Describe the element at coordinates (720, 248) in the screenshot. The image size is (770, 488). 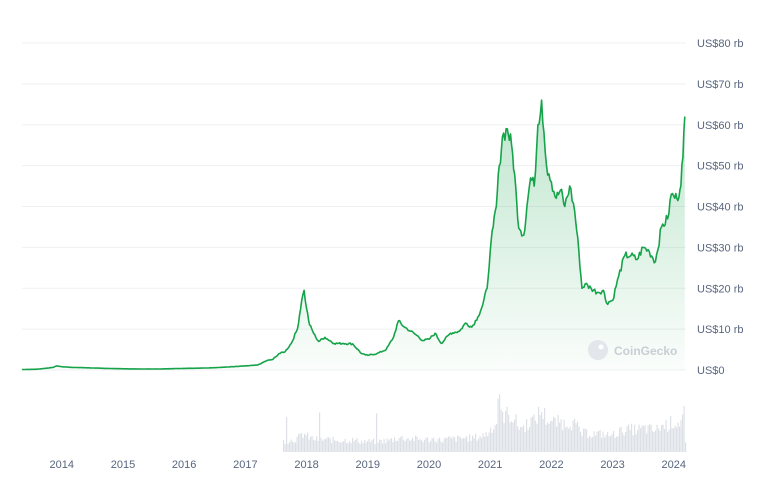
I see `y-tick-label: US$30 rb` at that location.